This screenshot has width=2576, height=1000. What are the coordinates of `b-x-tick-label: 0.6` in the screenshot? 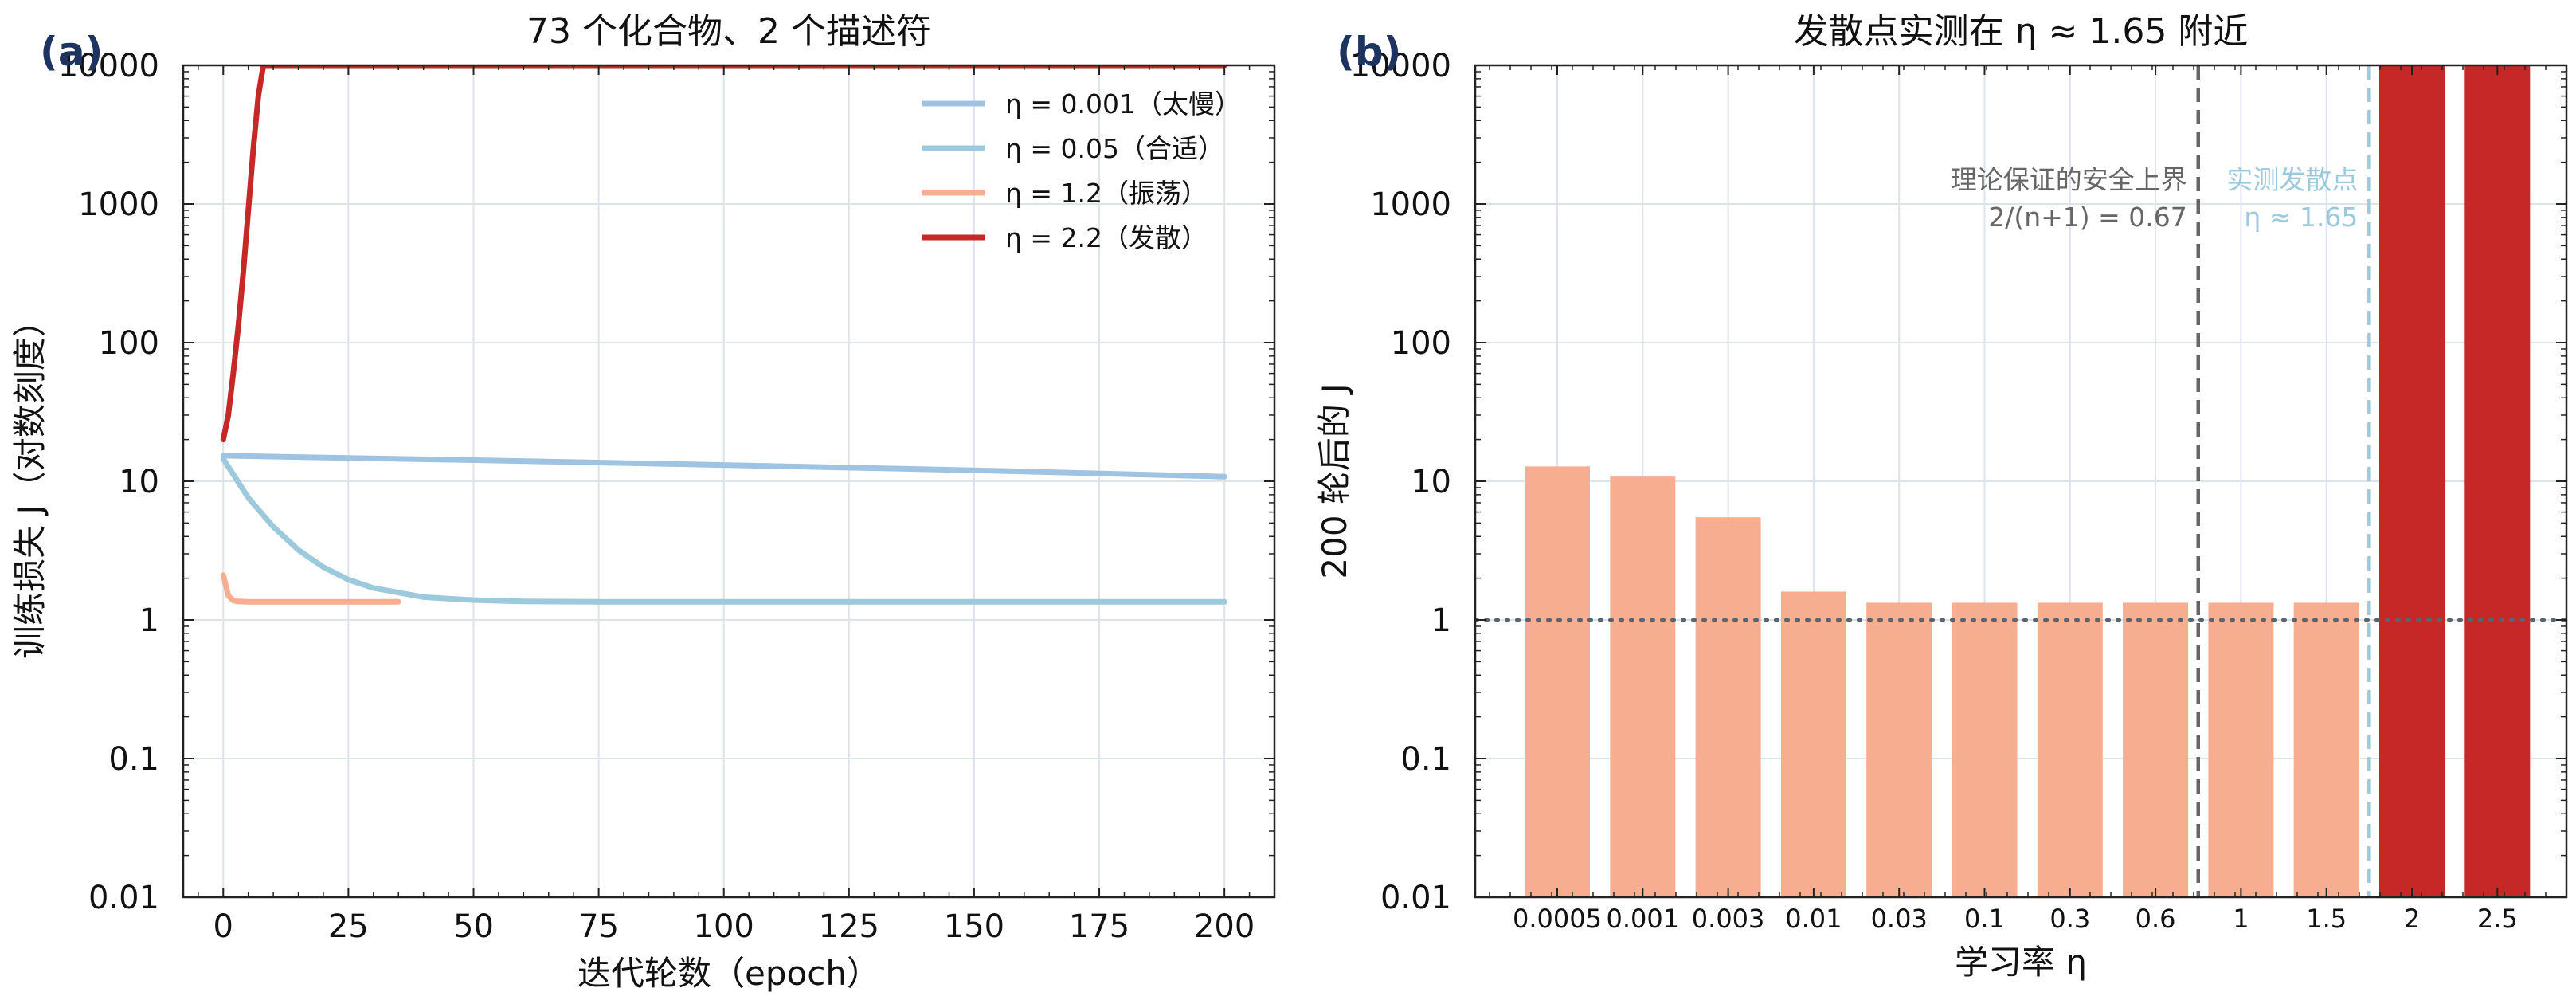 It's located at (2156, 919).